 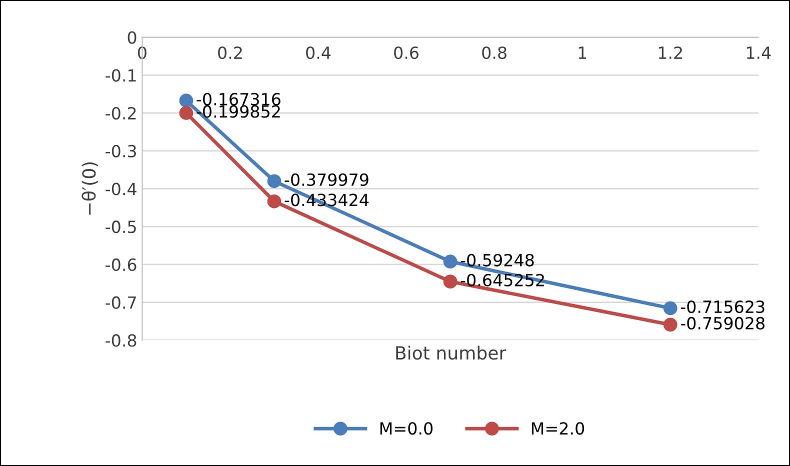 I want to click on x-tick-label: 0.6, so click(x=406, y=53).